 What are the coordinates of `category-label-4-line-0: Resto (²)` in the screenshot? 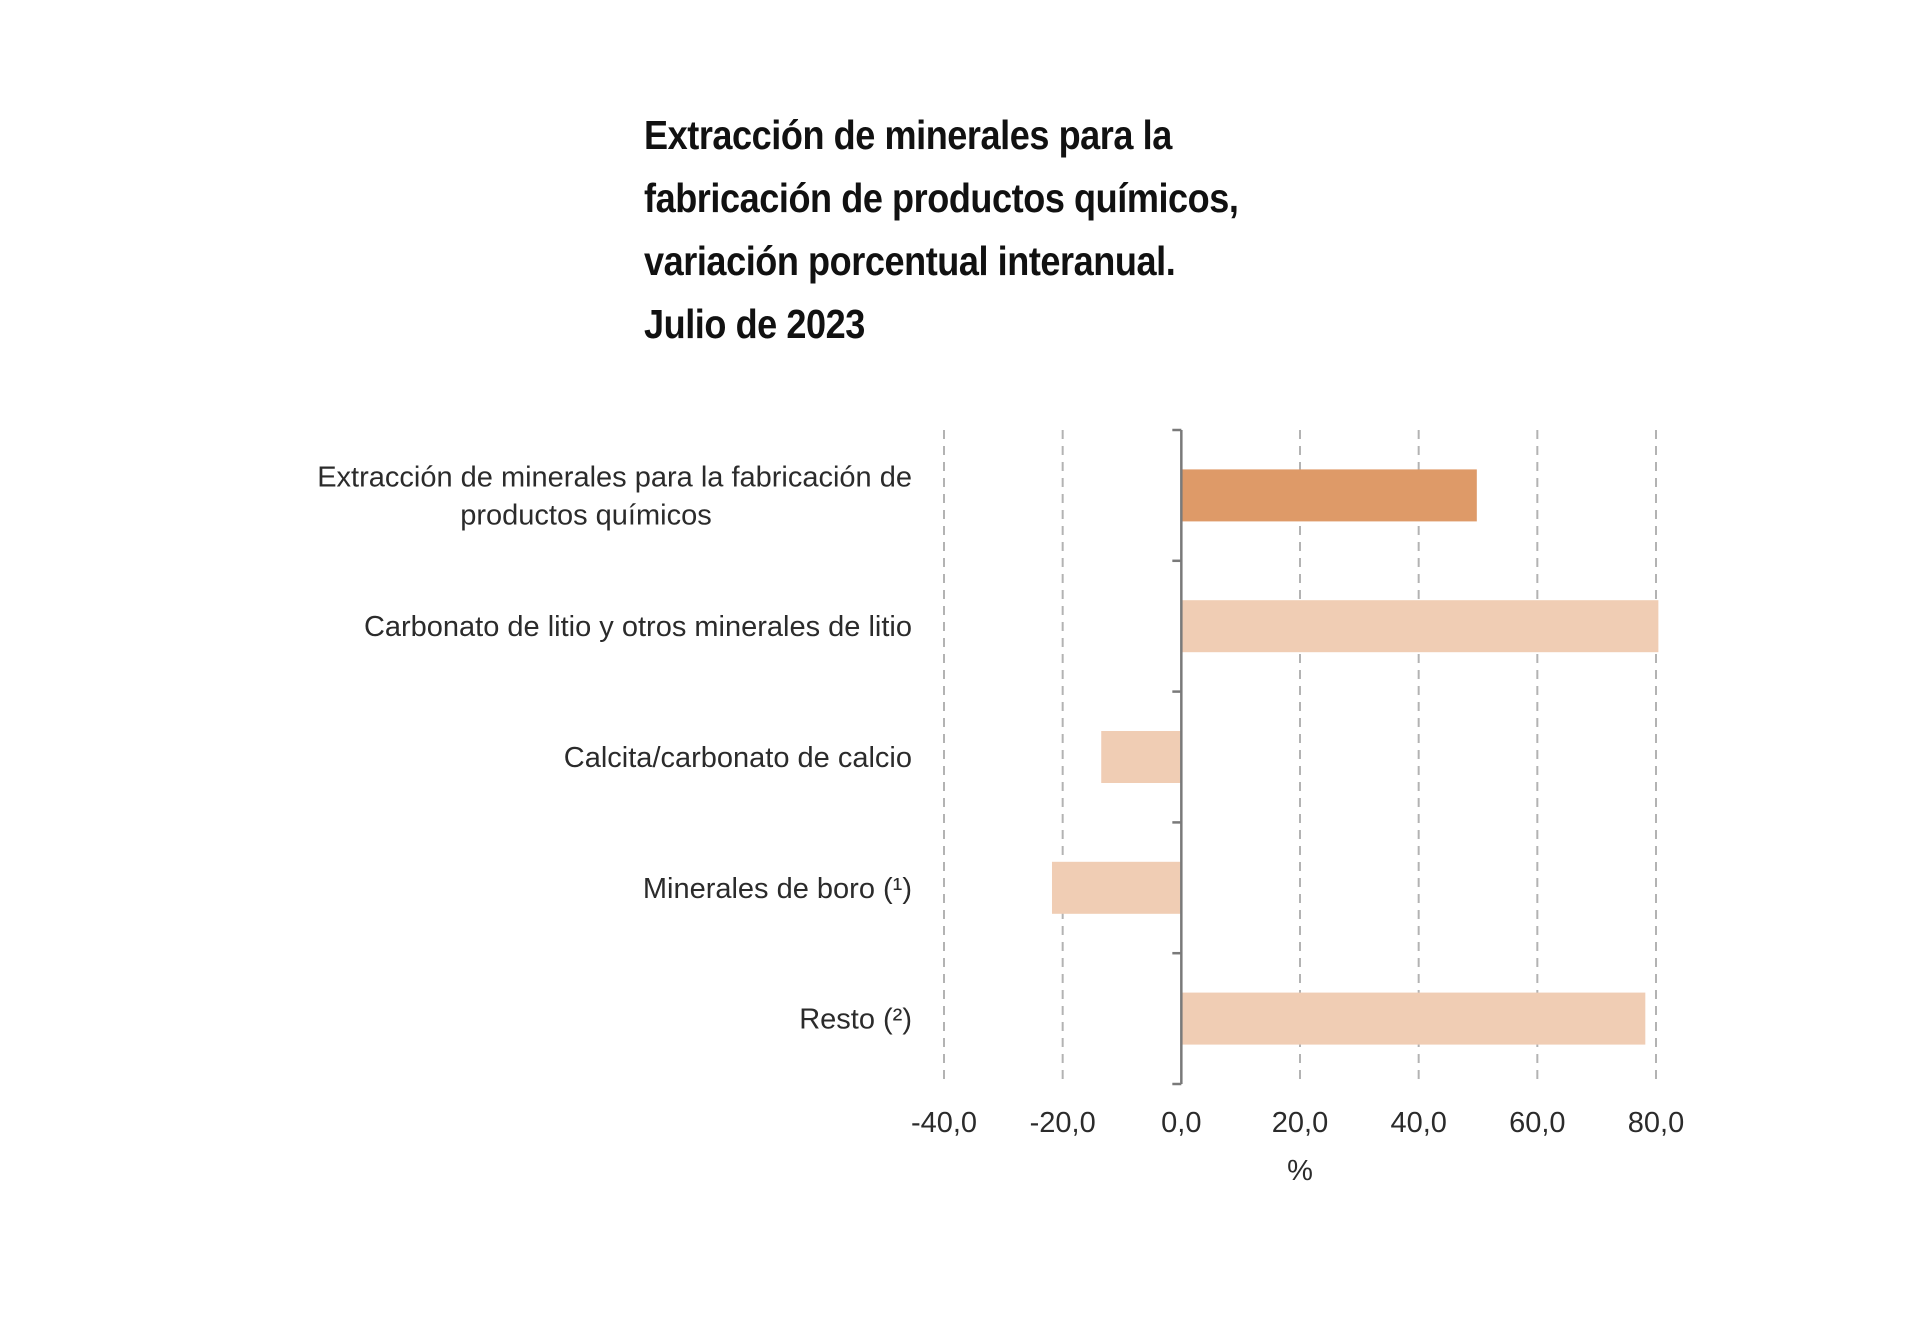 It's located at (855, 1020).